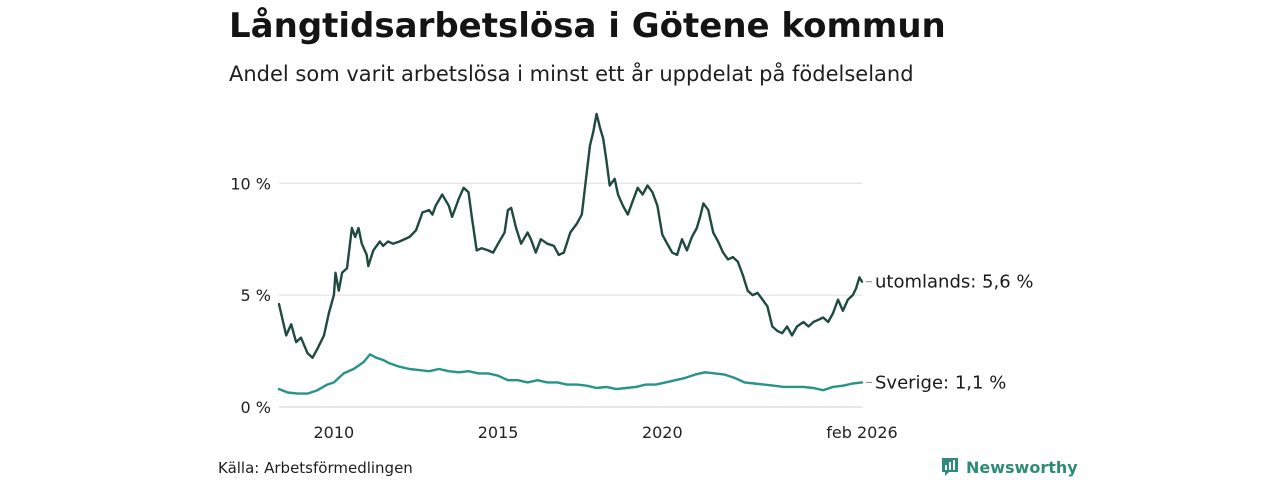  Describe the element at coordinates (662, 432) in the screenshot. I see `x-tick-label: 2020` at that location.